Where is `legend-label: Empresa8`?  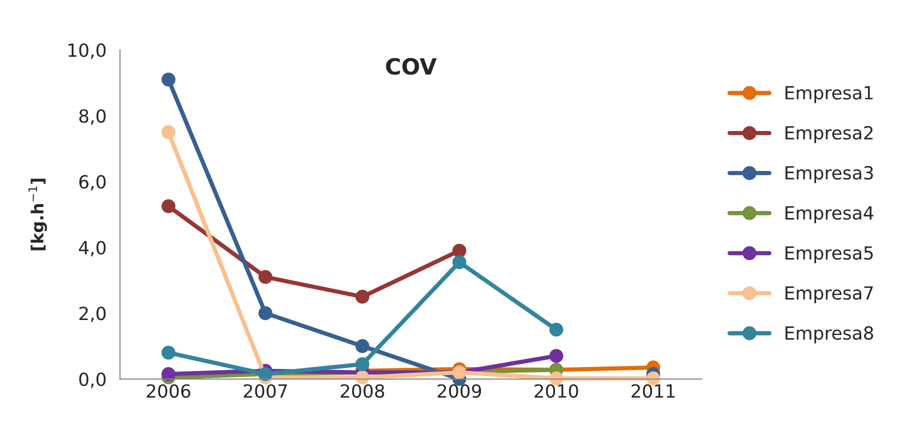
legend-label: Empresa8 is located at coordinates (830, 335).